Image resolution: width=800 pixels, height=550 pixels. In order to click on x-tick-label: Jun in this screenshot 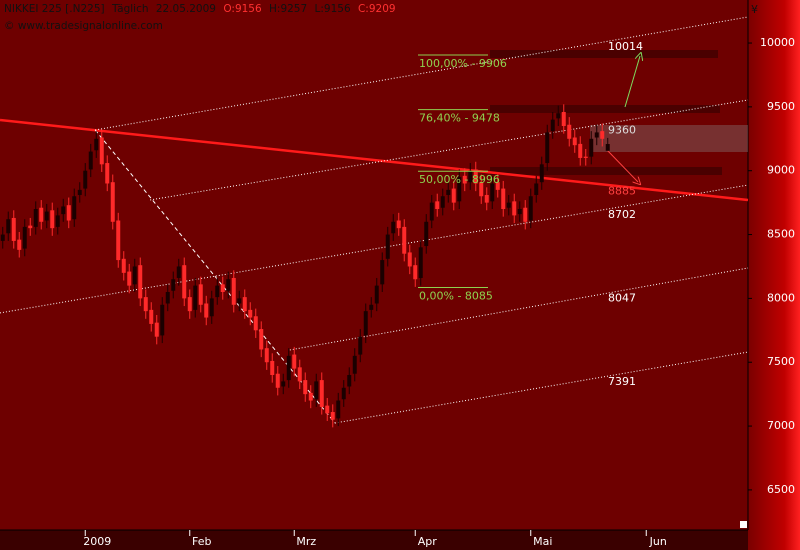, I will do `click(658, 541)`.